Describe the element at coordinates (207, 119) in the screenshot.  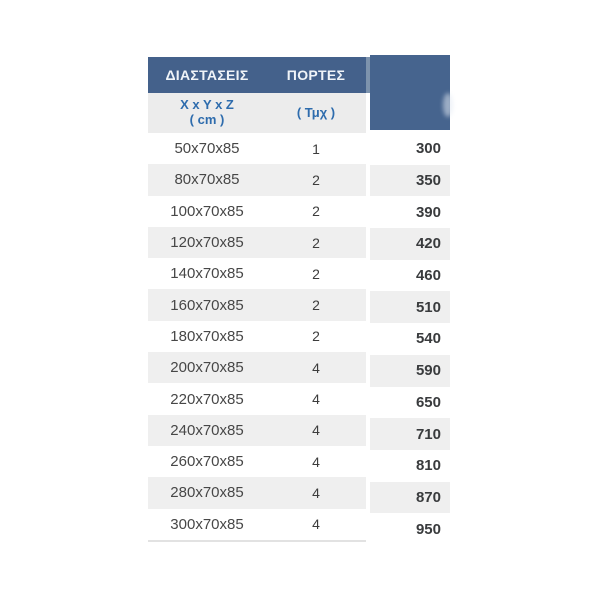
I see `subheader-cm: ( cm )` at that location.